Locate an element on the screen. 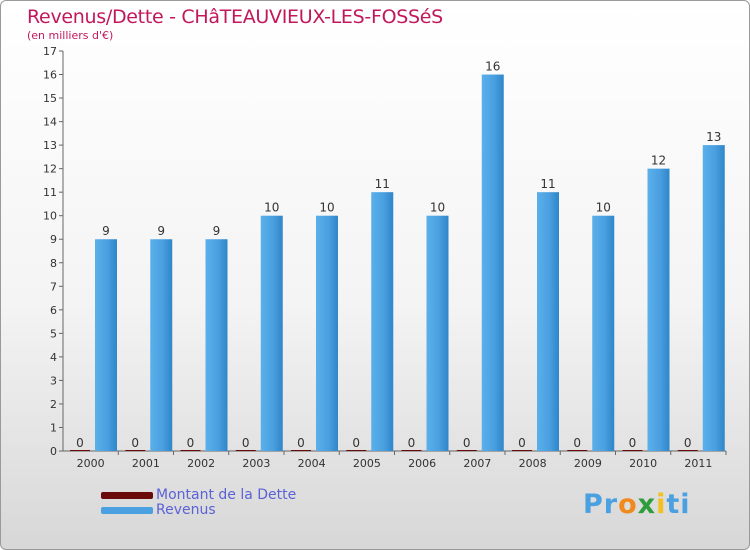  chart-title: Revenus/Dette - CHâTEAUVIEUX-LES-FOSSéS is located at coordinates (235, 17).